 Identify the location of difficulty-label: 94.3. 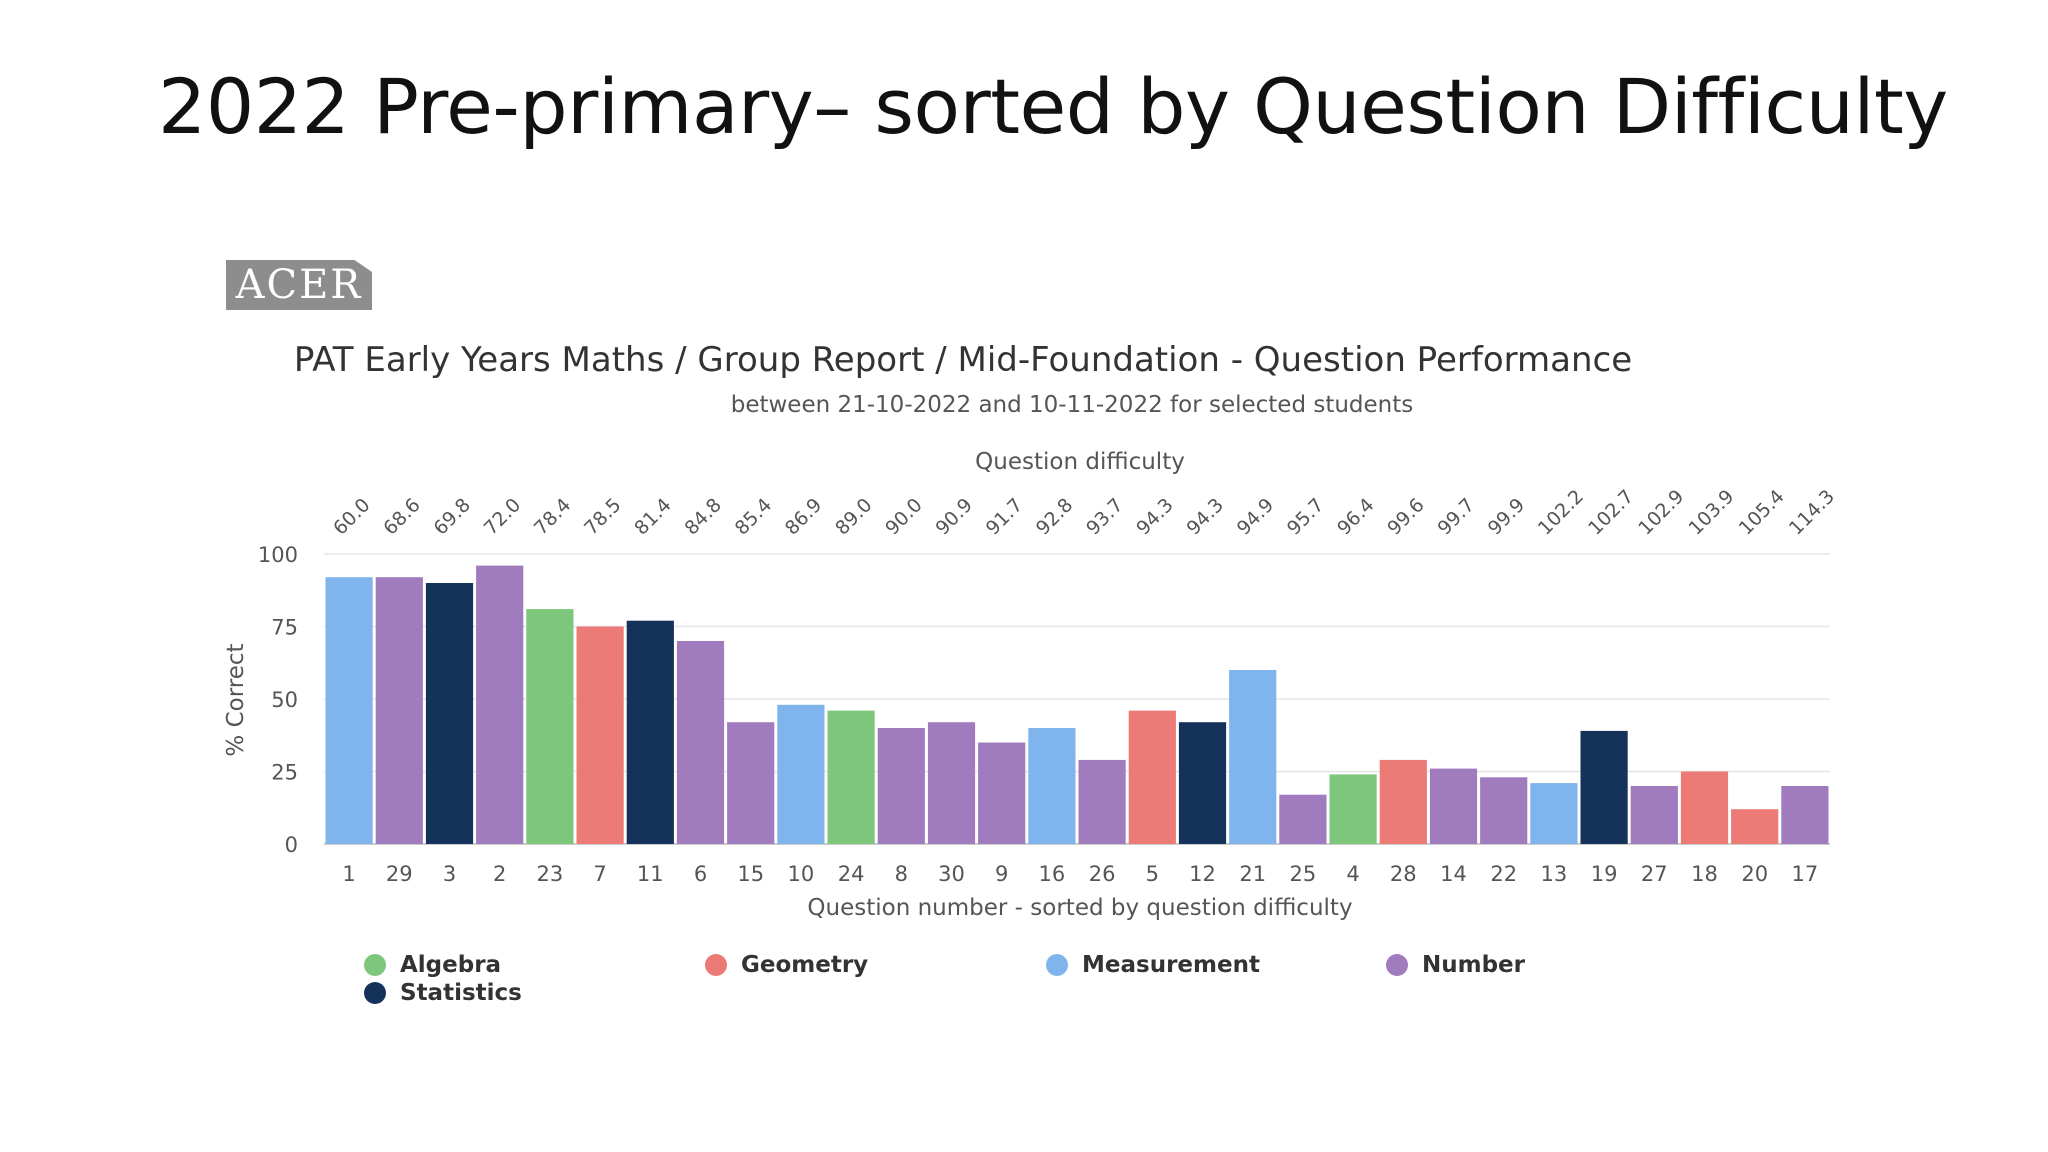
(1204, 516).